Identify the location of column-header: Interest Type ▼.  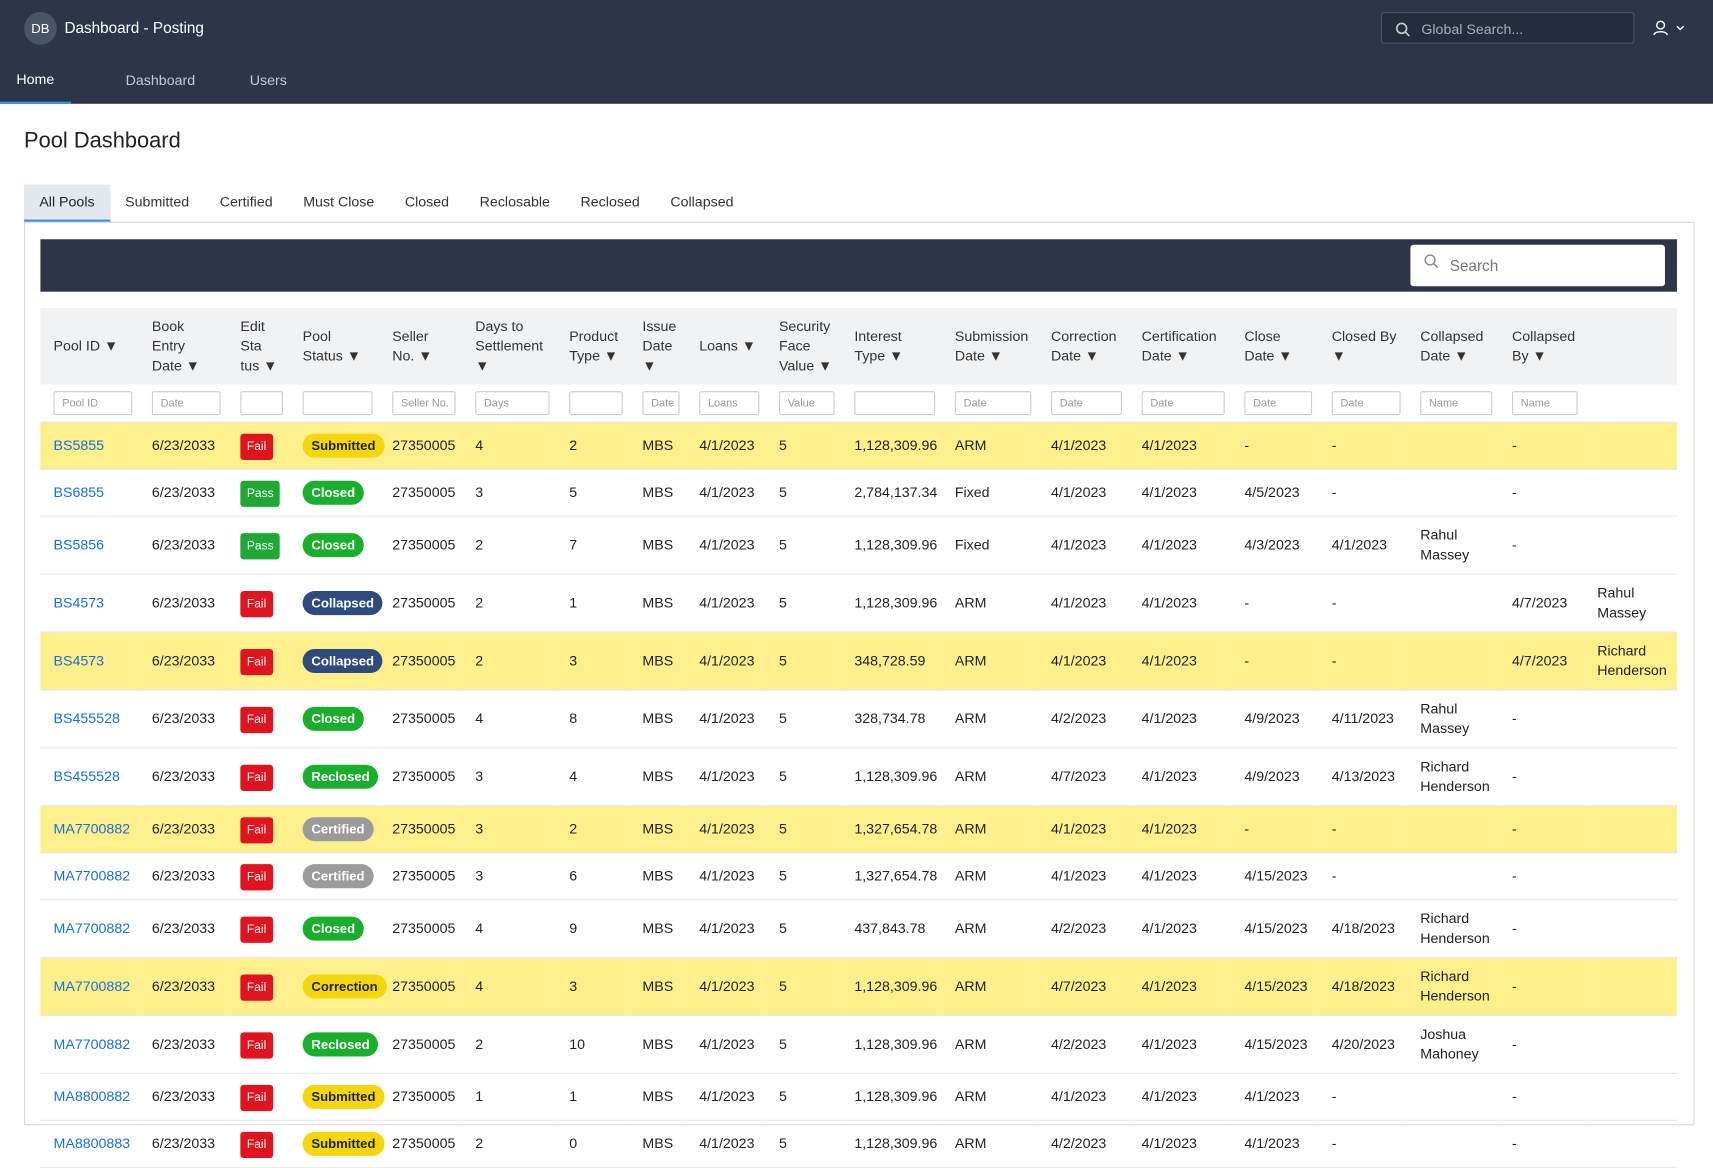
(891, 346).